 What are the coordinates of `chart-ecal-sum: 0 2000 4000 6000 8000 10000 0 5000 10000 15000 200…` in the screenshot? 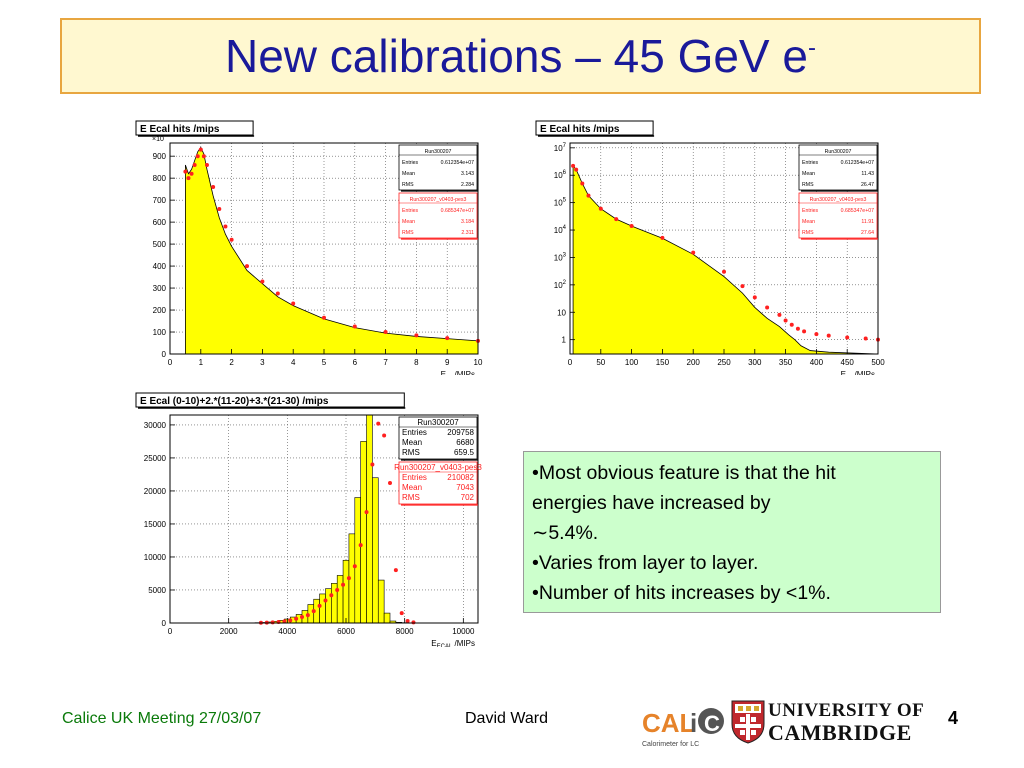 It's located at (308, 519).